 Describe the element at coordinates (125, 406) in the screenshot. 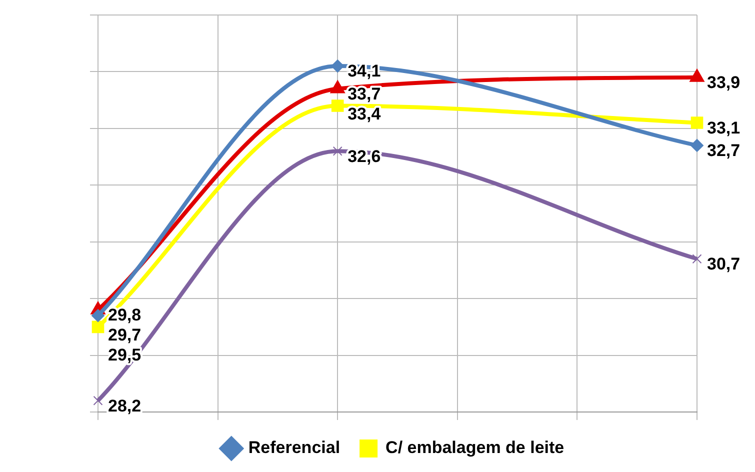

I see `data-label: 28,2` at that location.